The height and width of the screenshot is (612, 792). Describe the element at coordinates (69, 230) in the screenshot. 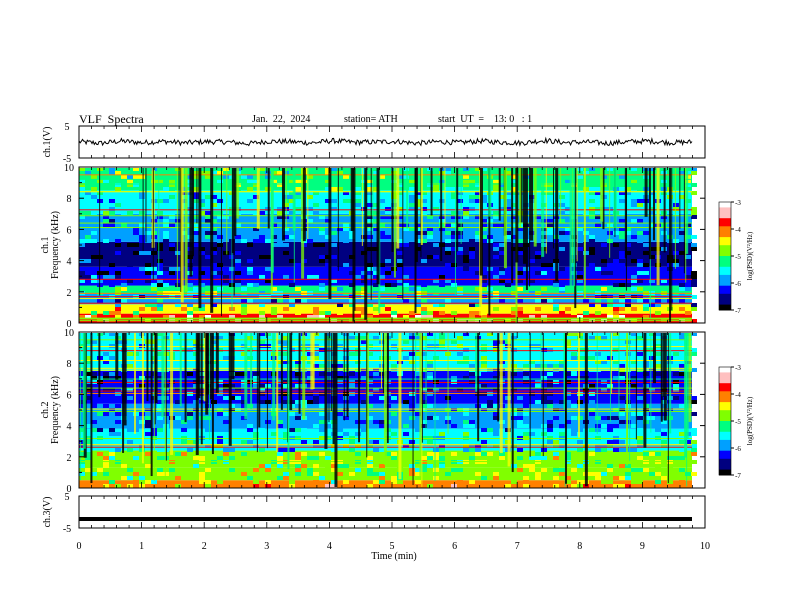

I see `ch1-spectrogram-ytick-label: 6` at that location.